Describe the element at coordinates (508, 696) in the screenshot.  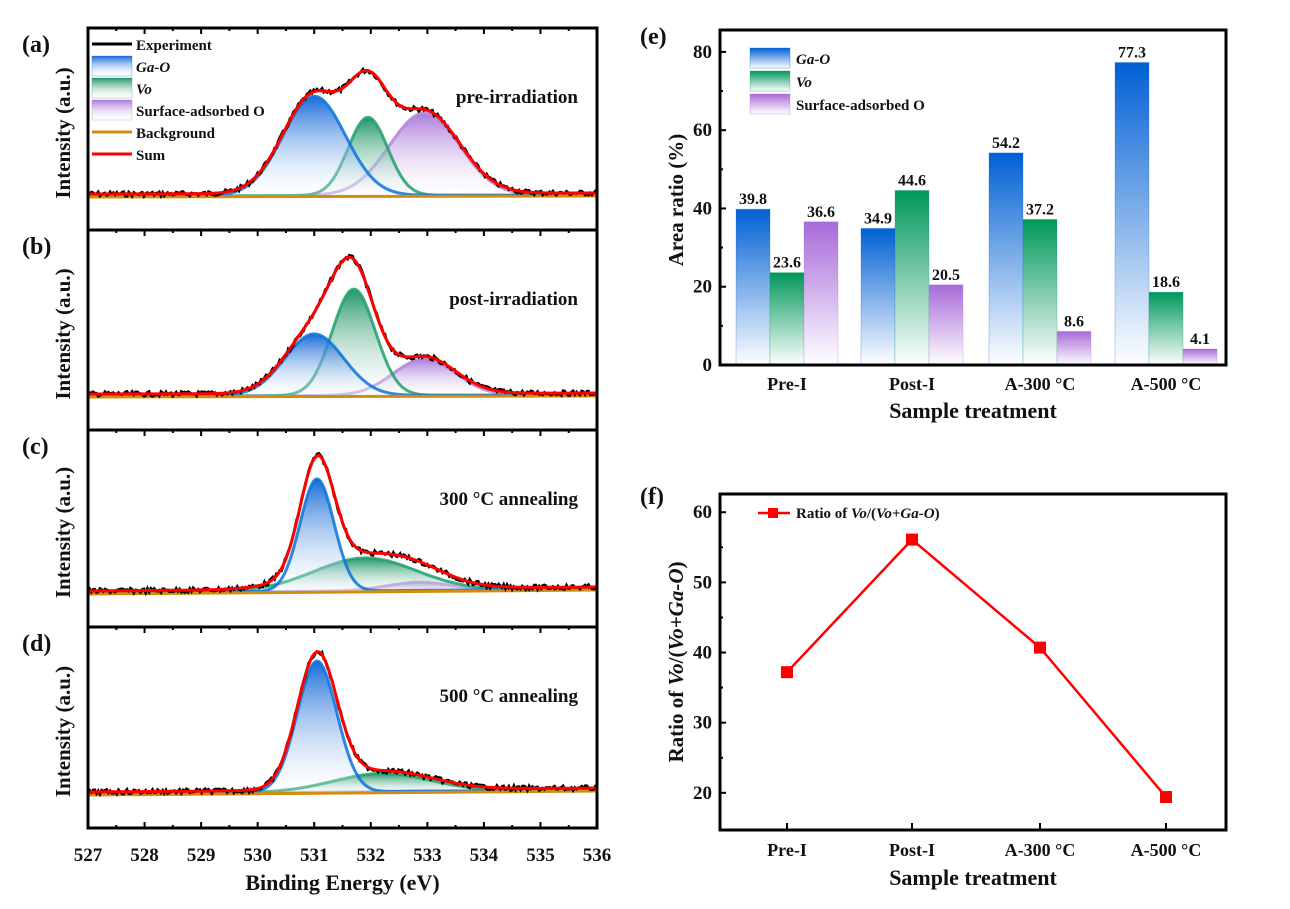
I see `panel-annotation: 500 °C annealing` at that location.